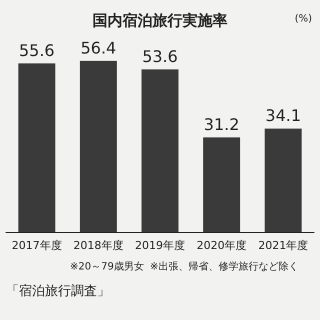 This screenshot has width=320, height=320. What do you see at coordinates (303, 19) in the screenshot?
I see `y-axis-title: (%)` at bounding box center [303, 19].